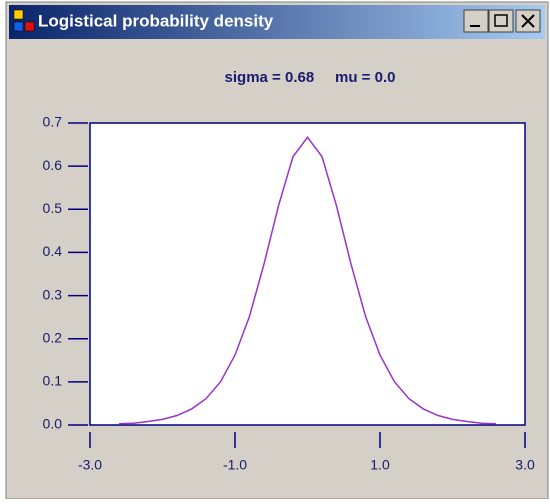 Image resolution: width=550 pixels, height=504 pixels. What do you see at coordinates (528, 21) in the screenshot?
I see `close-button` at bounding box center [528, 21].